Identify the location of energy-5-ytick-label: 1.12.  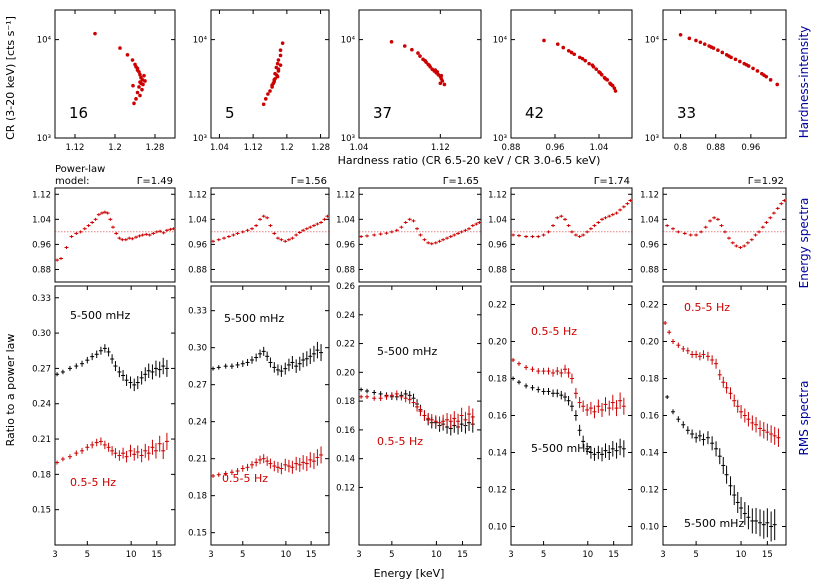
(649, 195).